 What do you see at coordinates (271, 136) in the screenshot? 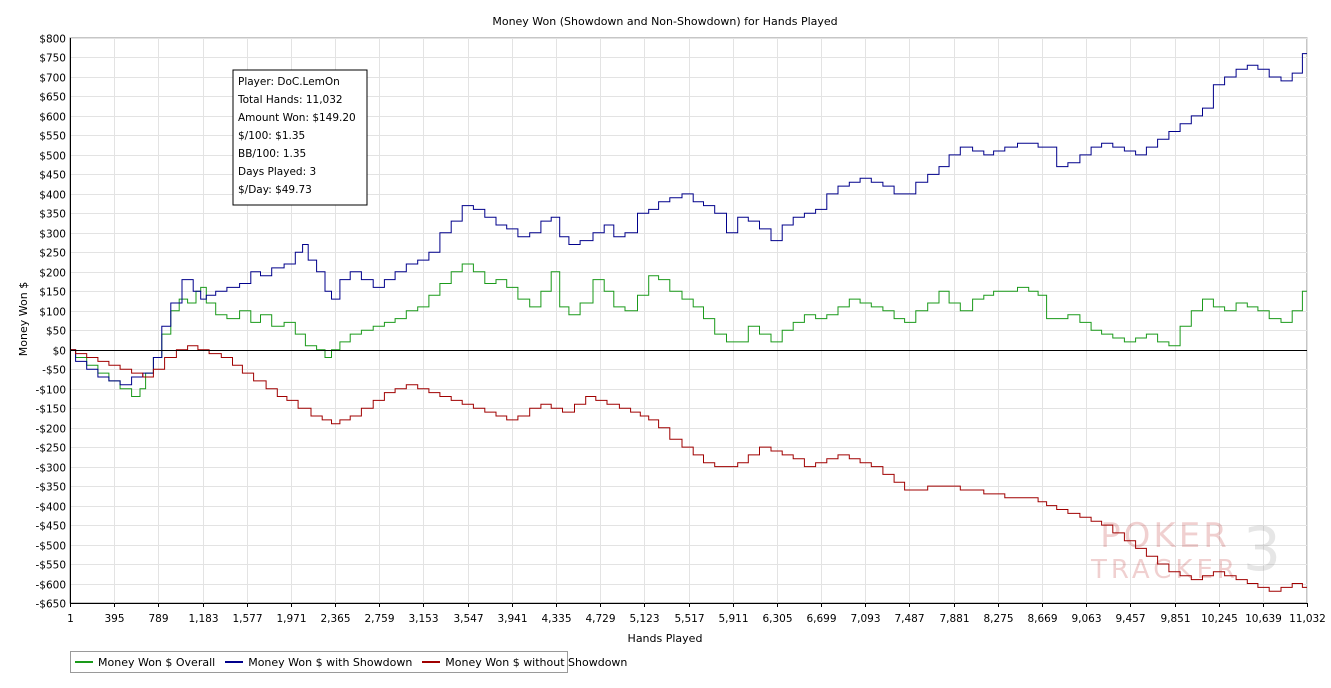
I see `stats-per-100: $/100: $1.35` at bounding box center [271, 136].